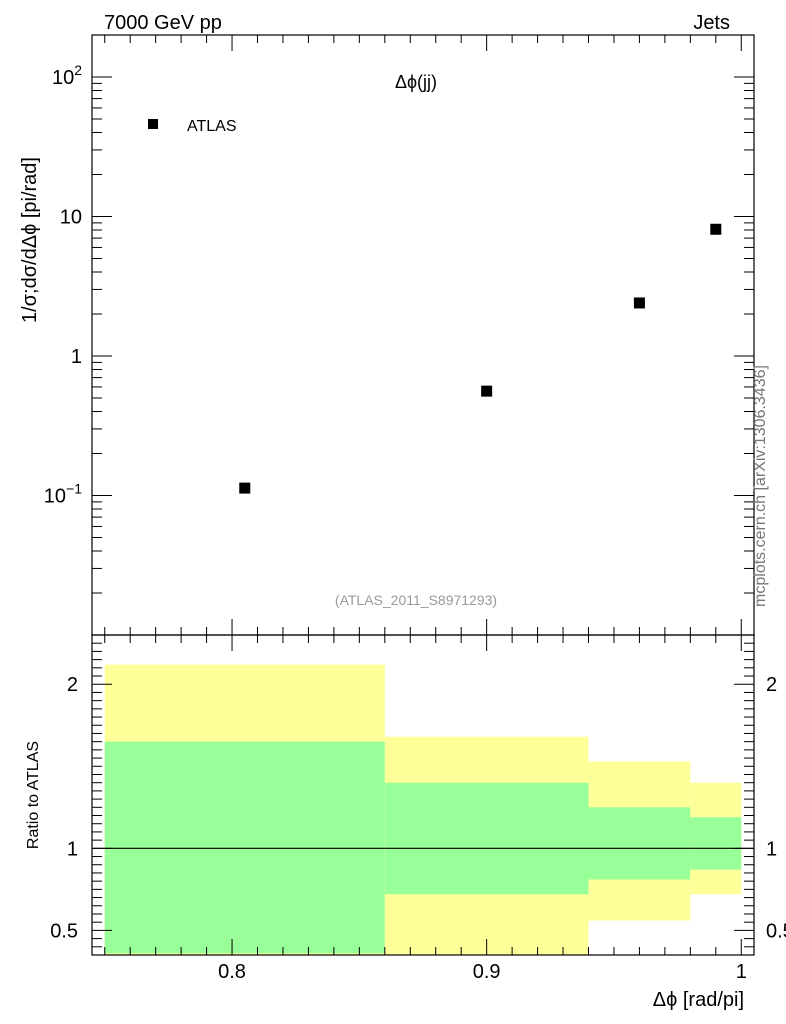  What do you see at coordinates (72, 685) in the screenshot?
I see `ratio-y-tick-label-left-2: 2` at bounding box center [72, 685].